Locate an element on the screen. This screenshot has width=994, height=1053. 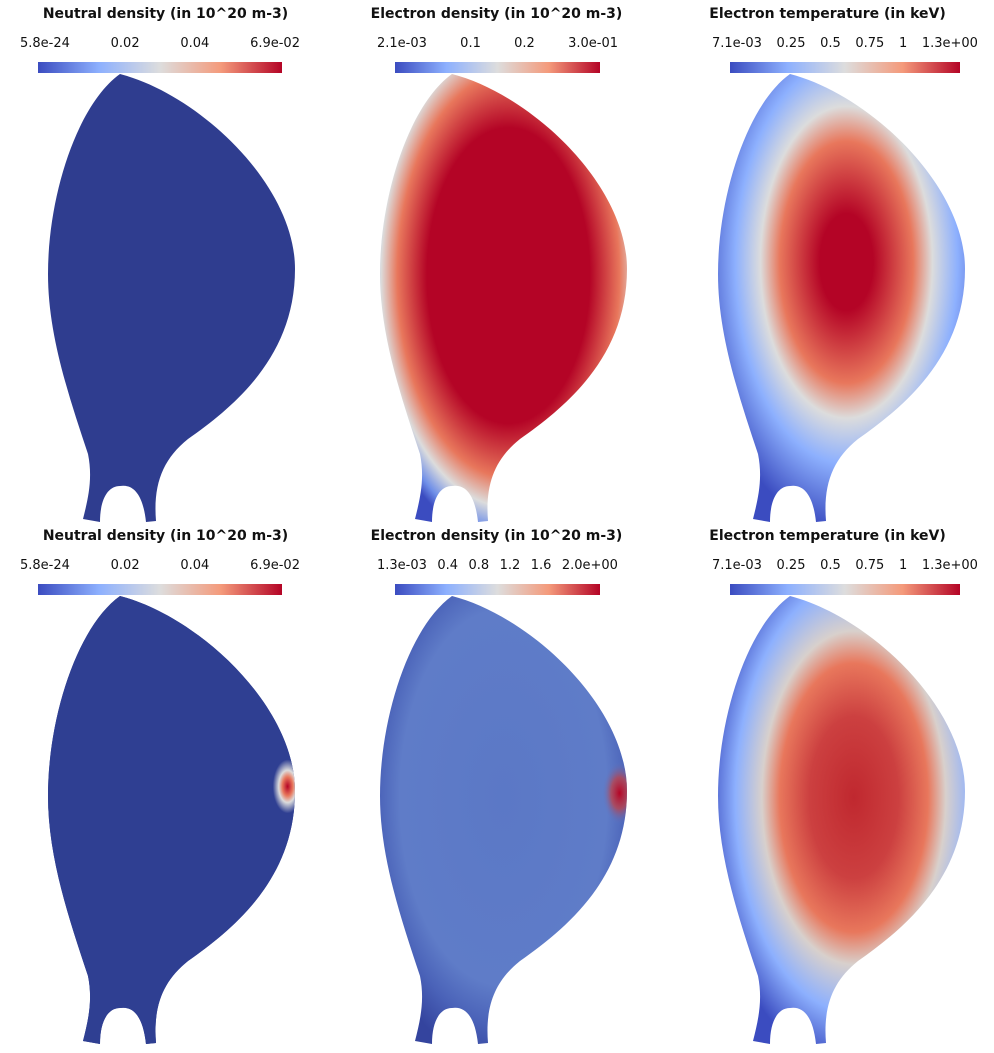
colorbar-tick-label: 1.6 is located at coordinates (541, 565).